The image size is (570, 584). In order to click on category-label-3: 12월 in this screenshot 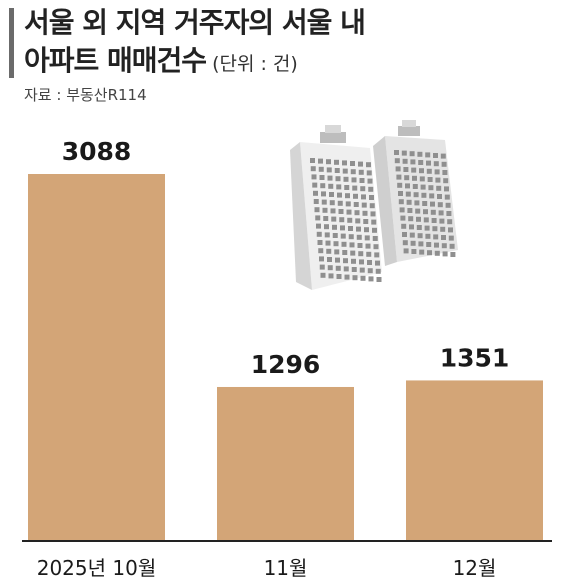, I will do `click(475, 568)`.